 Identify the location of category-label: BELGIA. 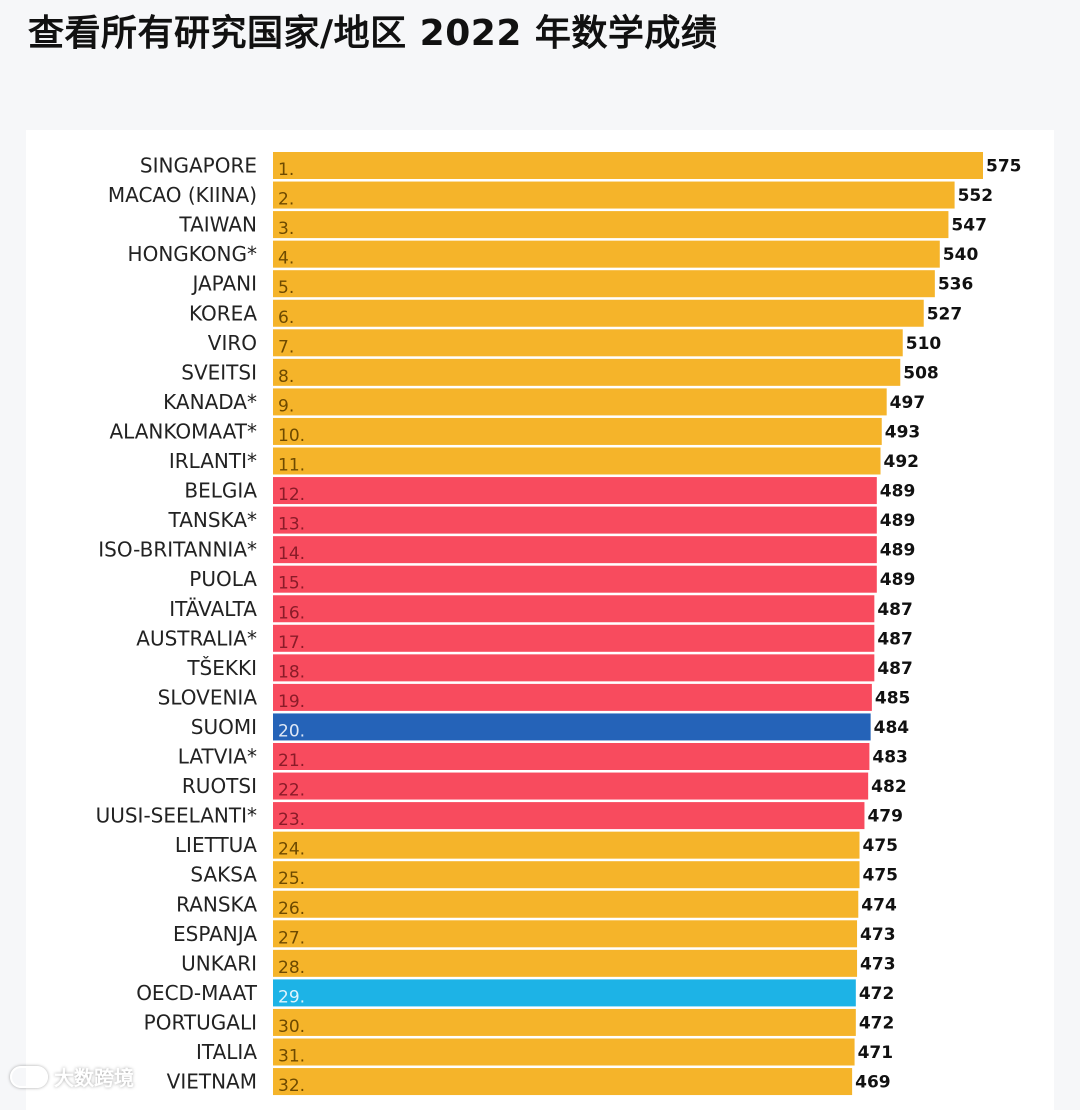
(220, 491).